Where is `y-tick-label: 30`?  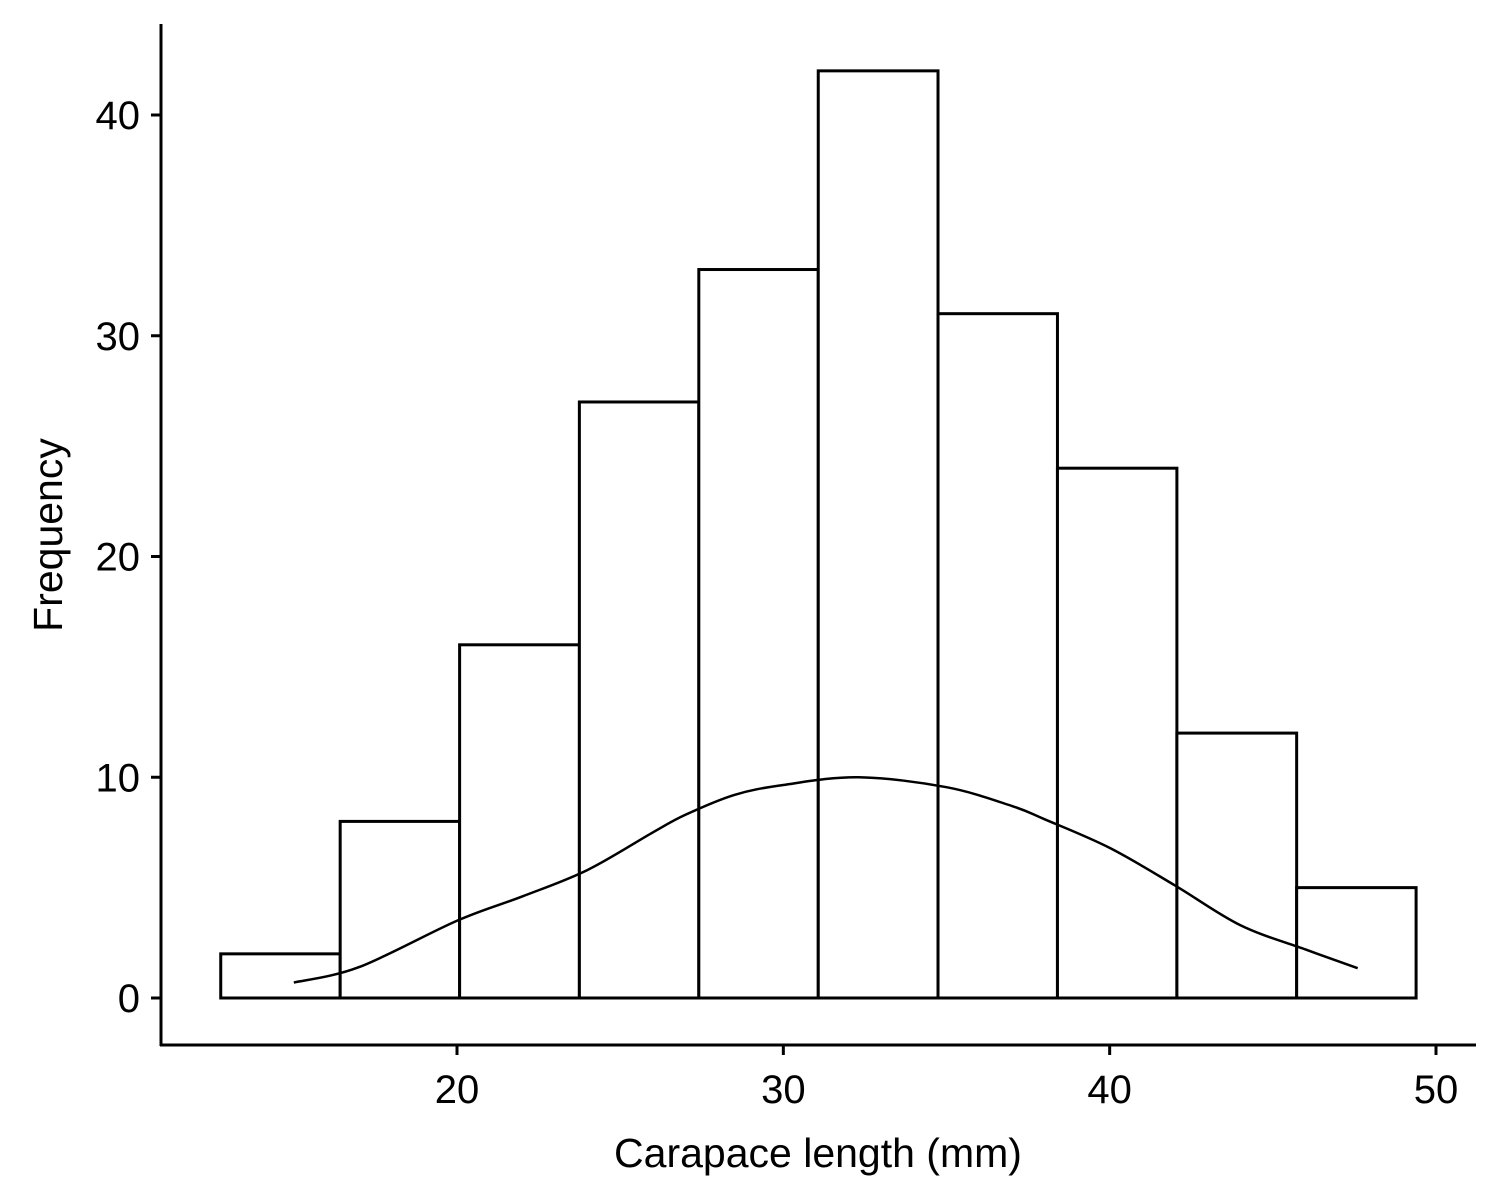 y-tick-label: 30 is located at coordinates (118, 337).